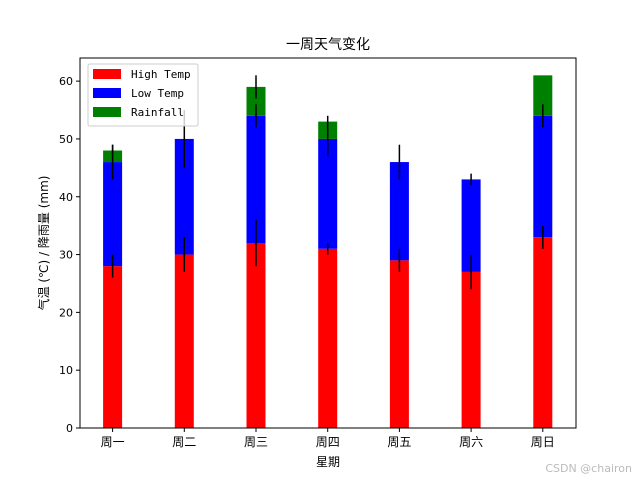  What do you see at coordinates (399, 442) in the screenshot?
I see `x-tick-label: 周五` at bounding box center [399, 442].